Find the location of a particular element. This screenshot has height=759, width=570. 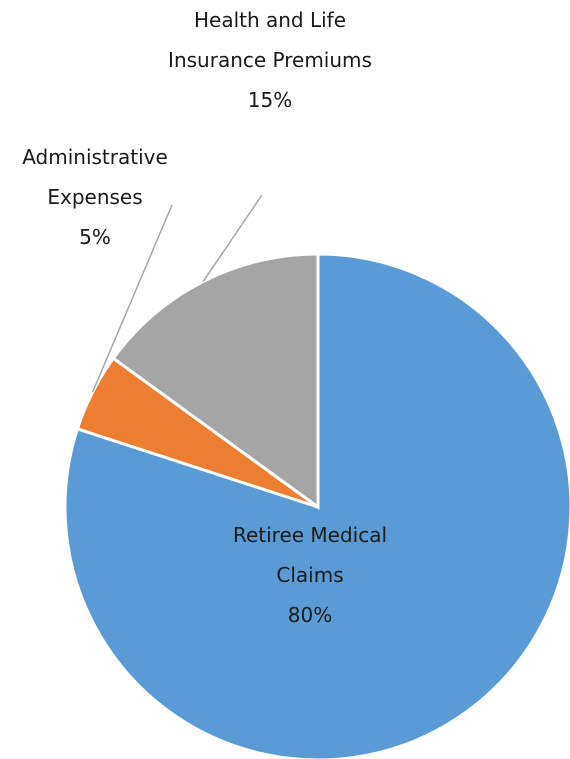

category-label: Retiree Medical Claims is located at coordinates (310, 555).